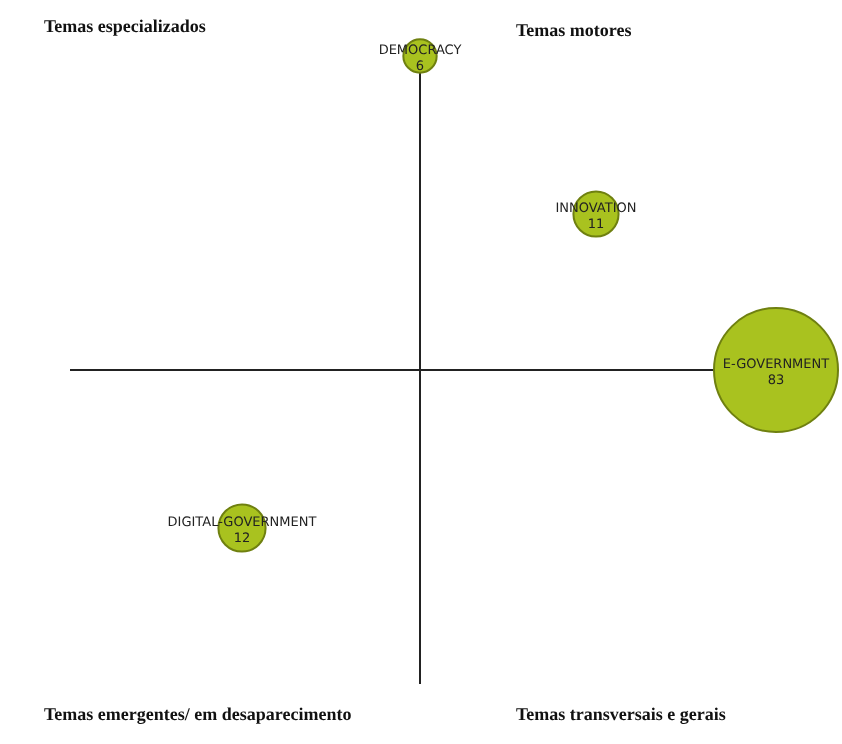 This screenshot has height=744, width=842. I want to click on text: Temas emergentes/ em desaparecimento, so click(198, 714).